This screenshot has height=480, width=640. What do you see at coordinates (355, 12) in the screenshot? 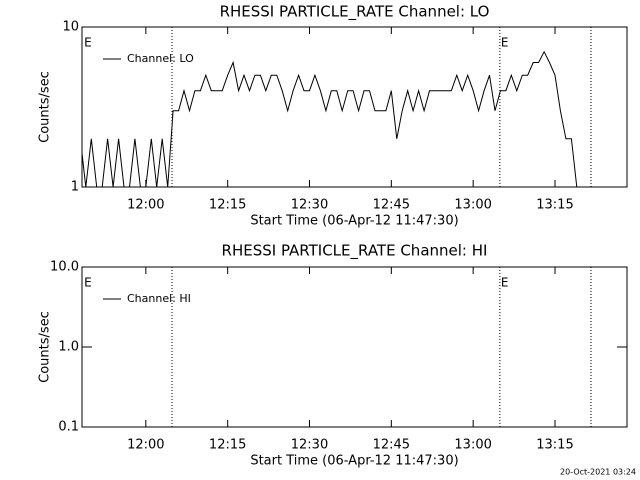
I see `chart-title: RHESSI PARTICLE_RATE Channel: LO` at bounding box center [355, 12].